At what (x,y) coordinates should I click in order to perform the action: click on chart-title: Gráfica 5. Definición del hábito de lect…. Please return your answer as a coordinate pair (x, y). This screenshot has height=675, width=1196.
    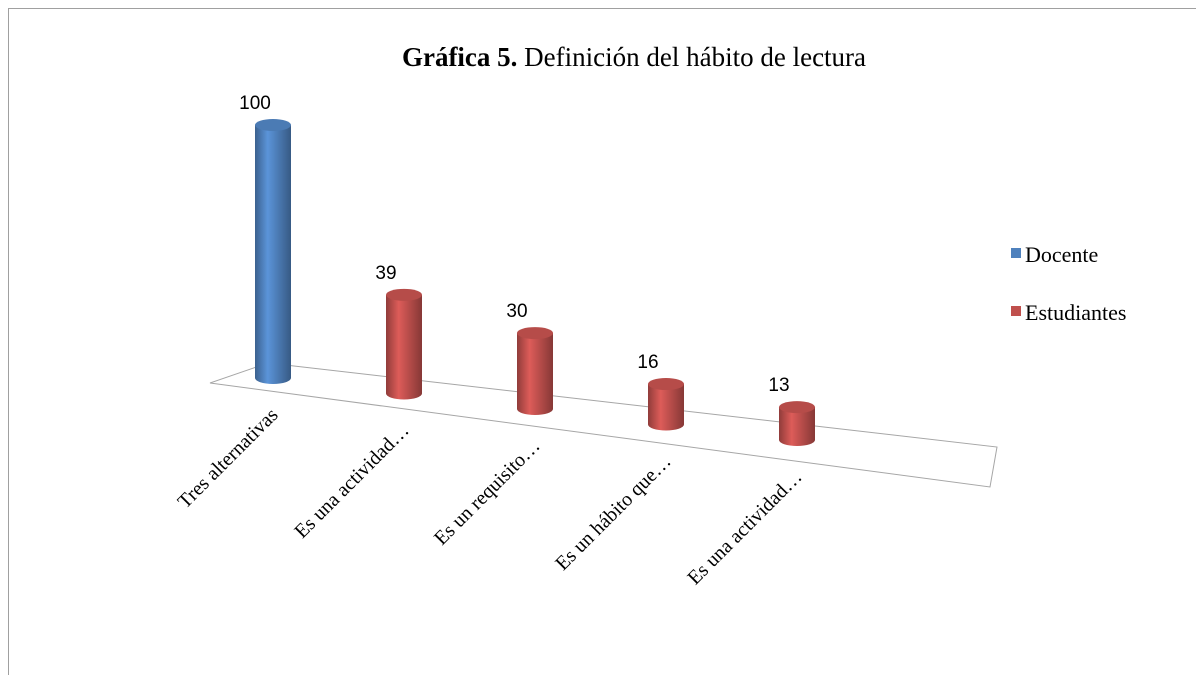
    Looking at the image, I should click on (634, 57).